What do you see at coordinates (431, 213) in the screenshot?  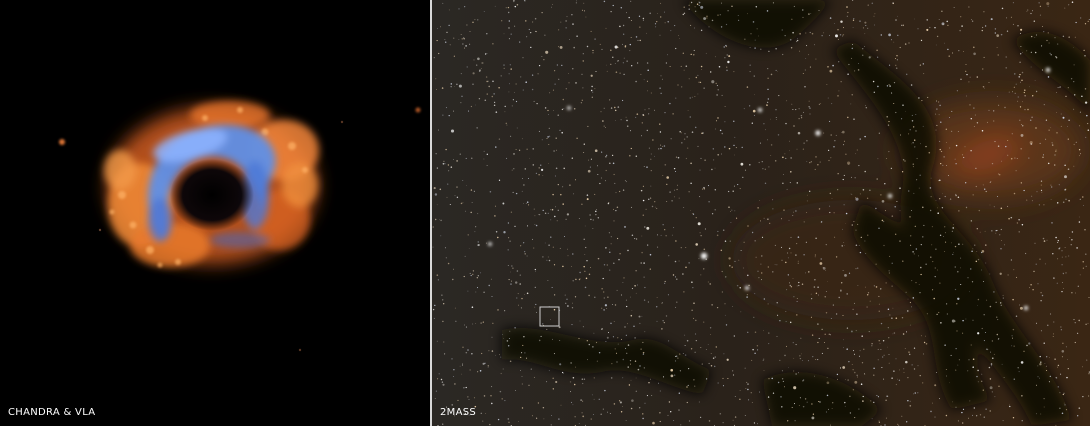 I see `panel-divider` at bounding box center [431, 213].